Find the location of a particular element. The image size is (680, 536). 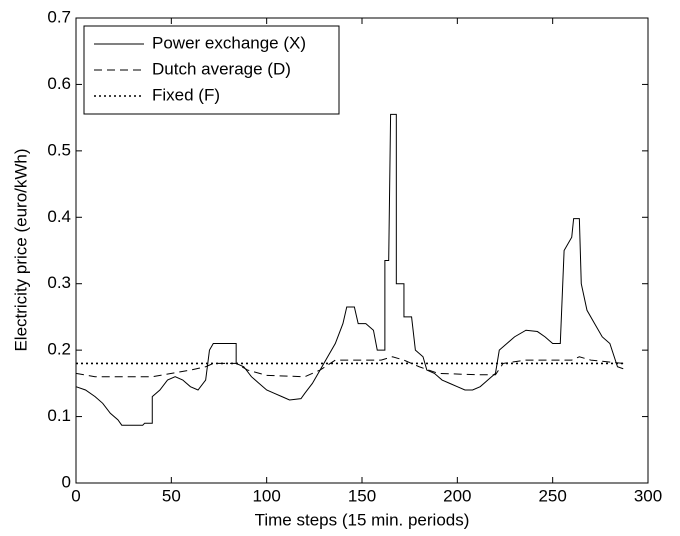

y-tick-label: 0 is located at coordinates (66, 481).